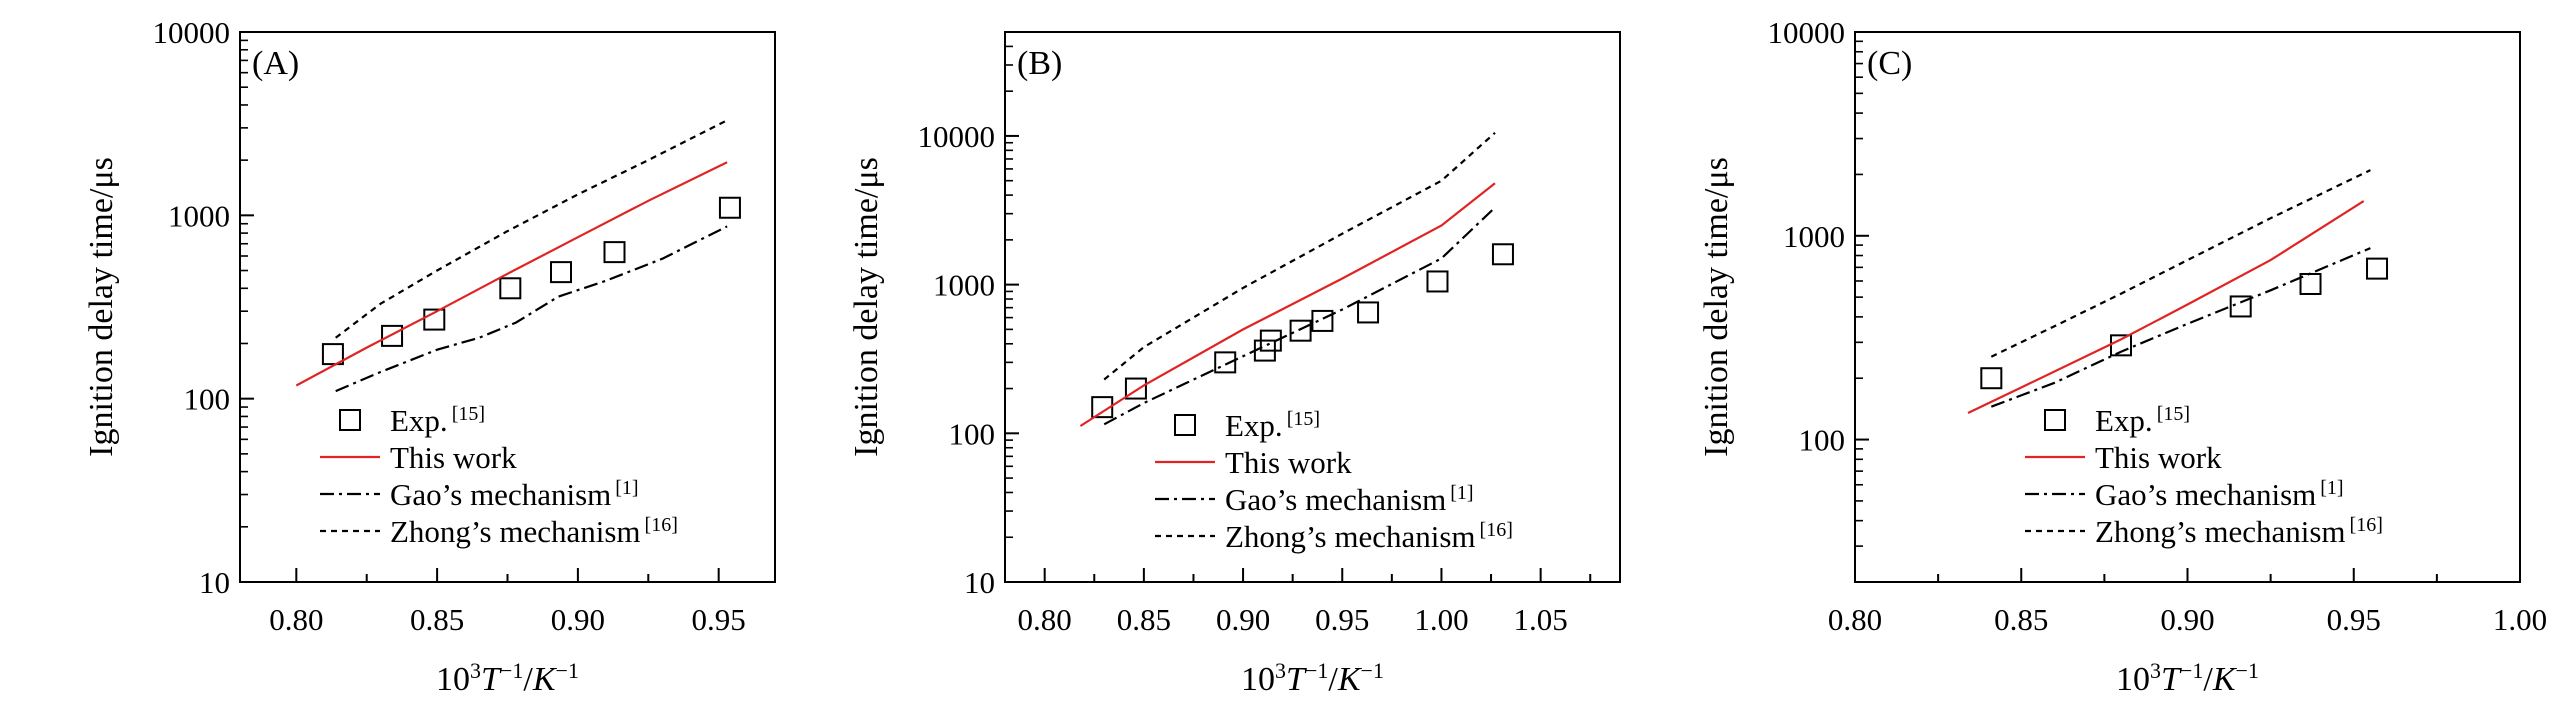 This screenshot has width=2567, height=709. I want to click on x-tick-label: 1.00, so click(2520, 619).